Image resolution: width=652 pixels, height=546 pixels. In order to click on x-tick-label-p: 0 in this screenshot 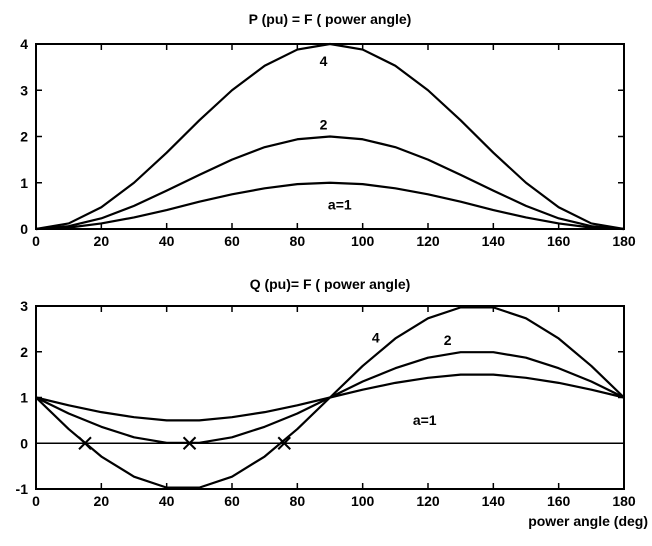, I will do `click(36, 241)`.